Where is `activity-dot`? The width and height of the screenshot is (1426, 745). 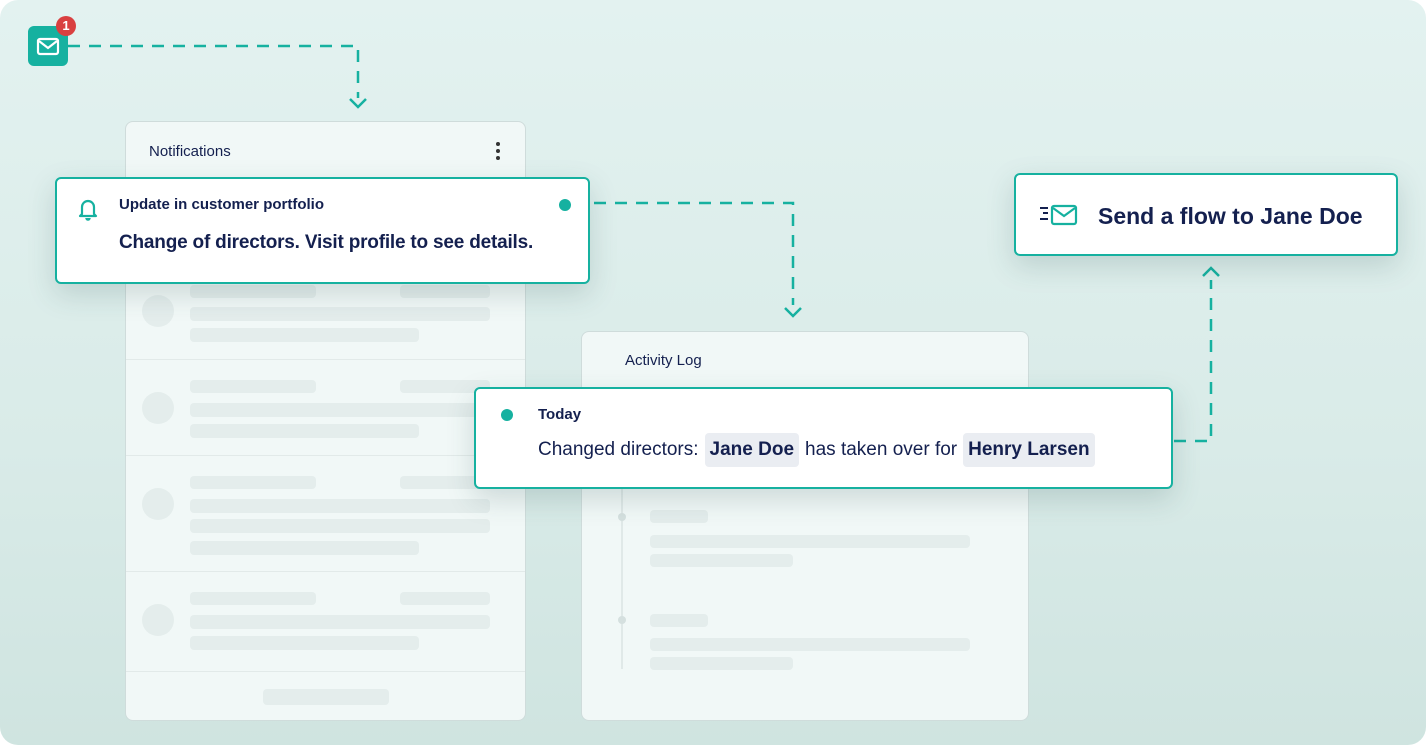
activity-dot is located at coordinates (507, 415).